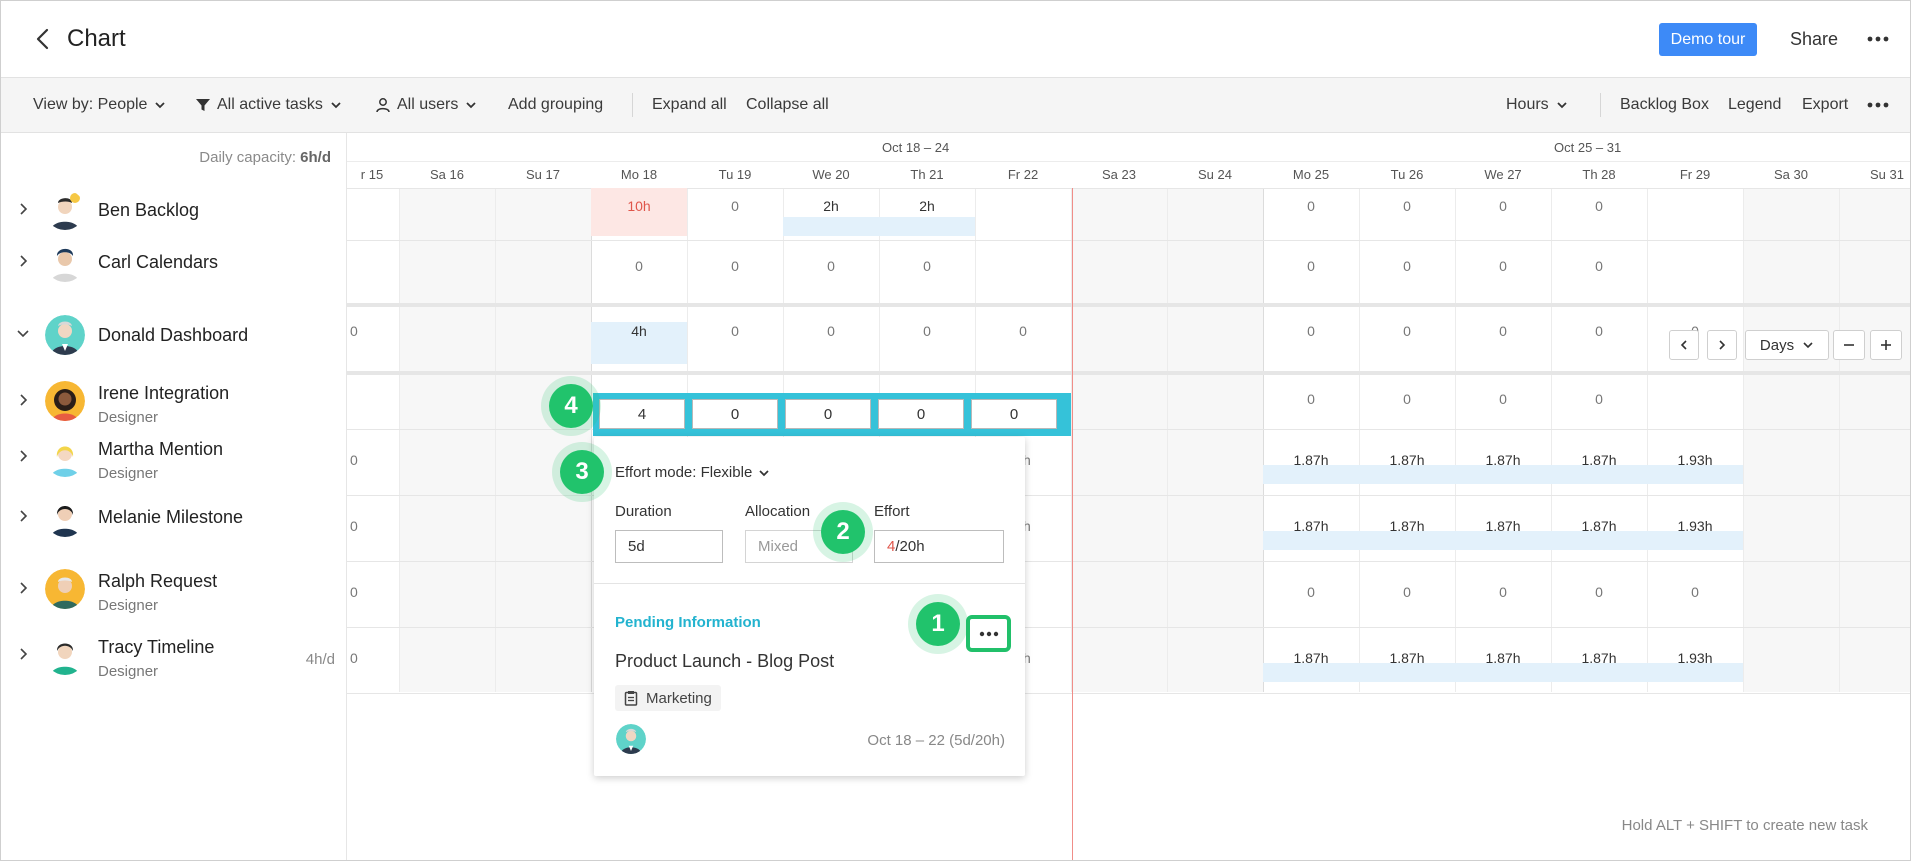 This screenshot has width=1911, height=861. Describe the element at coordinates (43, 39) in the screenshot. I see `back-arrow-icon` at that location.